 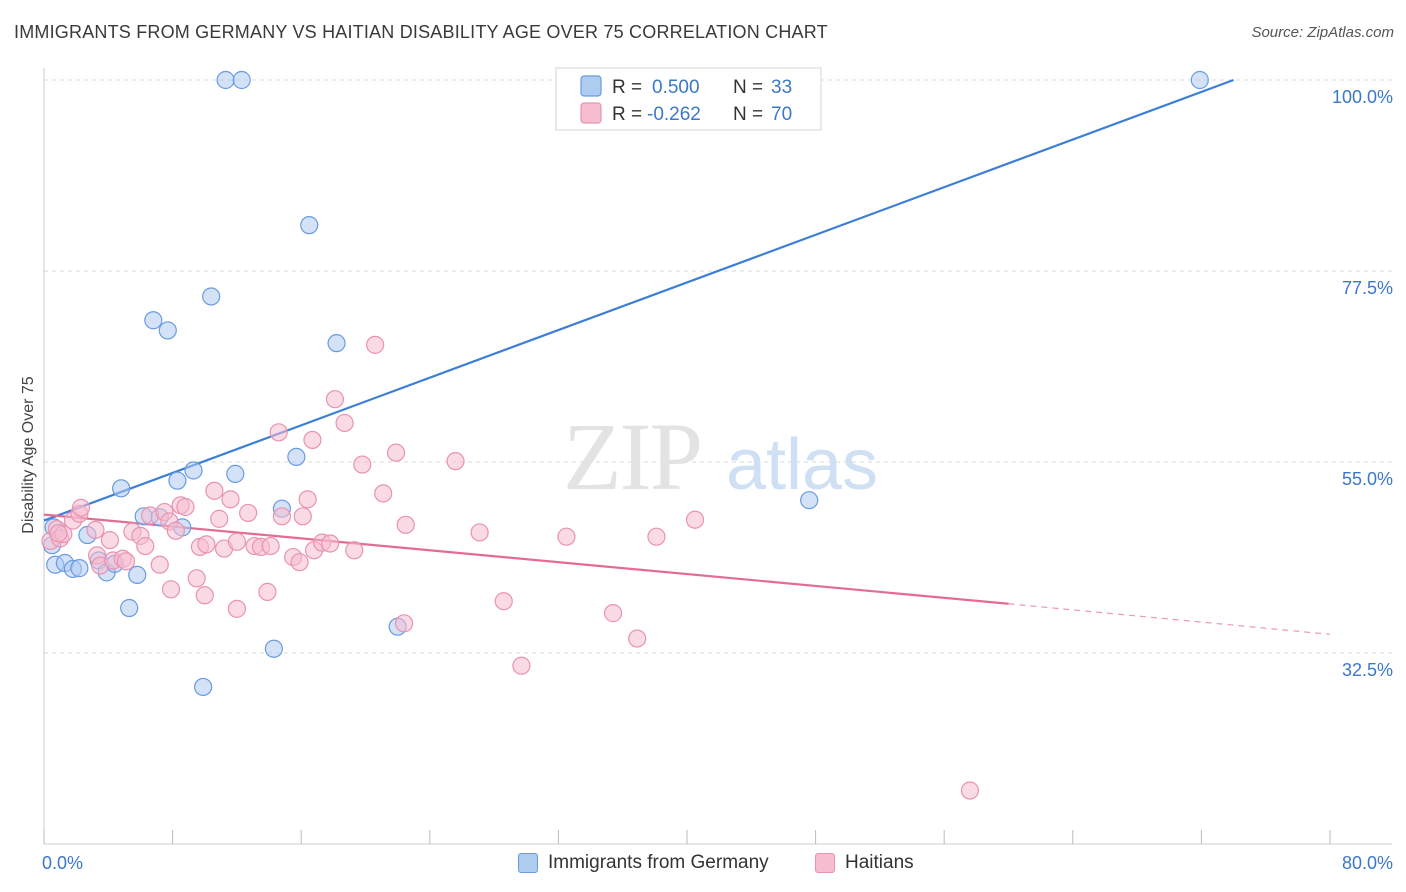 I want to click on y-axis-label: Disability Age Over 75, so click(x=28, y=455).